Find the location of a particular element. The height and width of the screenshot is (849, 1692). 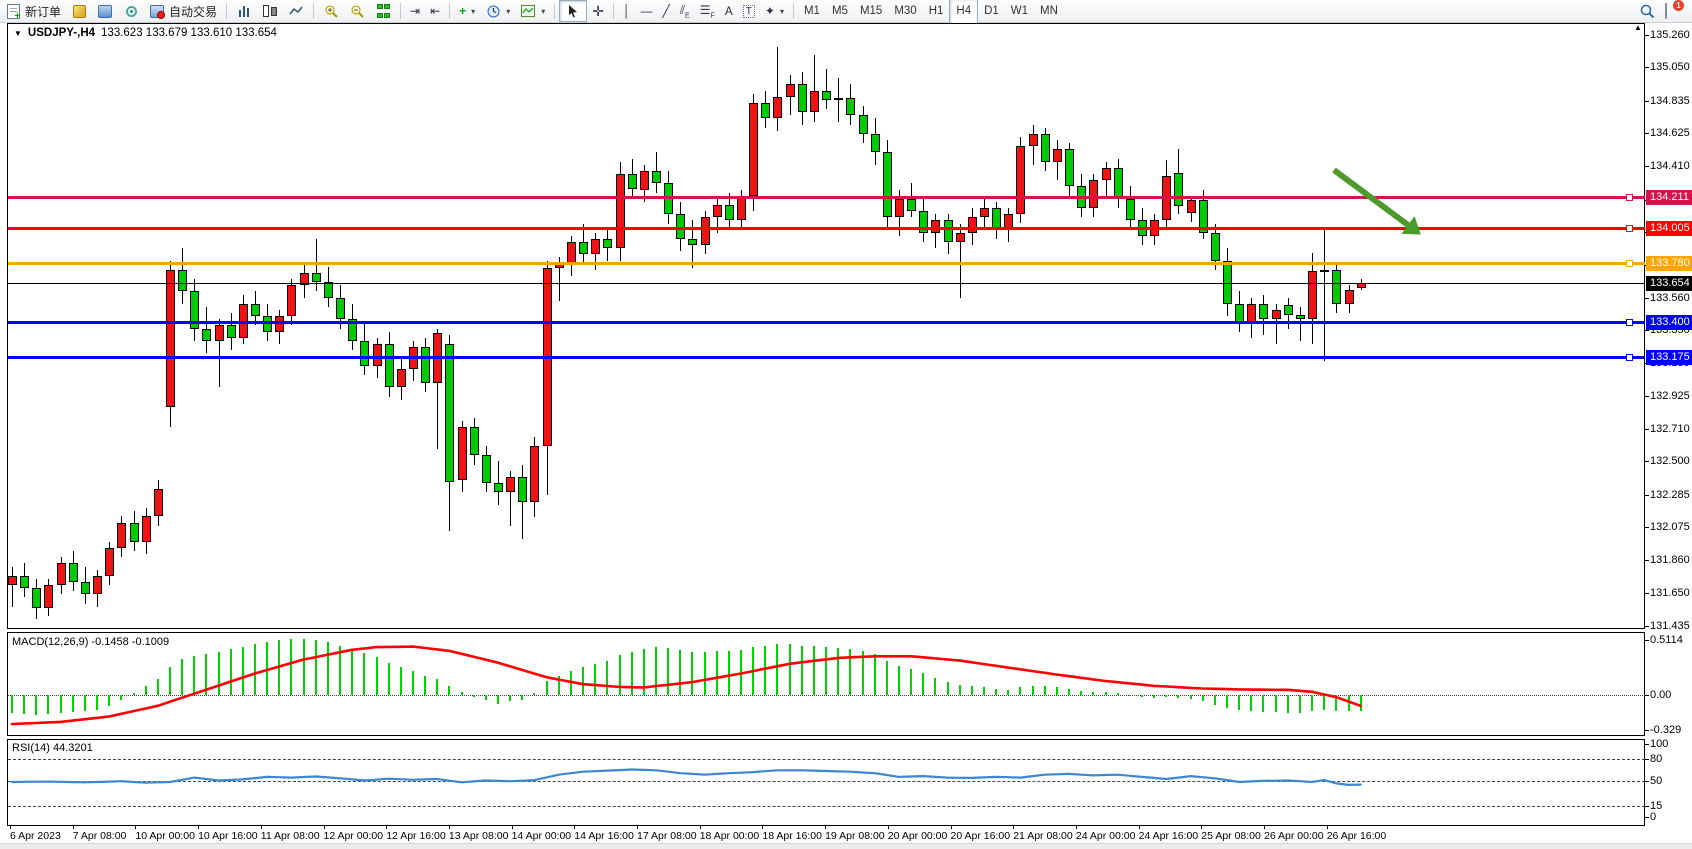

toolbar: + 新订单 自动交易 ⇥ ⇤ + ▾ ▾ ▾ ✛ │ — ╱ ⫽E ☰F A is located at coordinates (846, 12).